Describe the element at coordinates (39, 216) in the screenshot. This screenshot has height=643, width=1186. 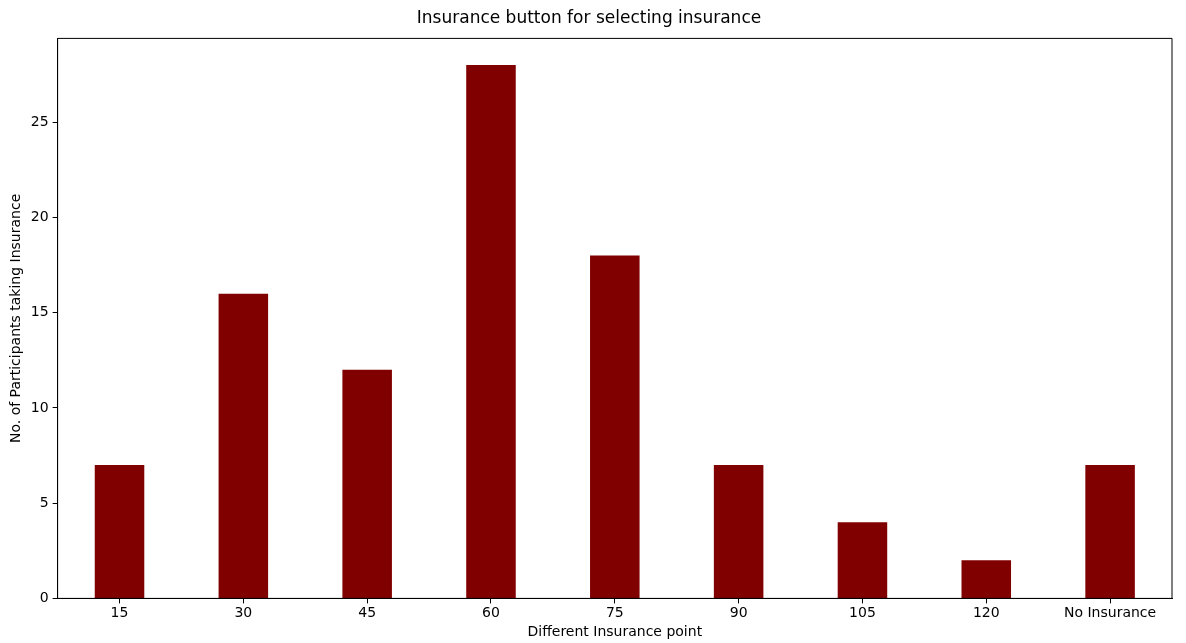
I see `y-tick-label: 20` at that location.